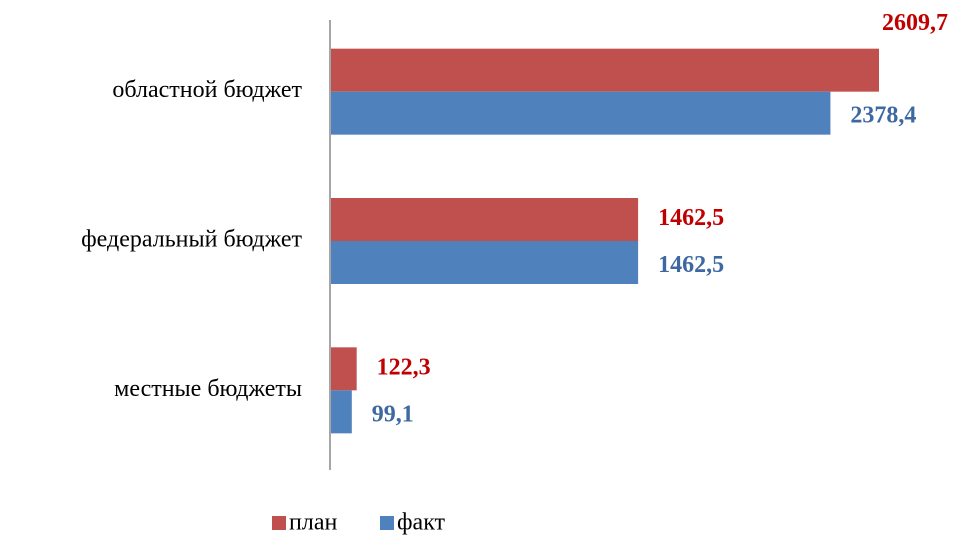  Describe the element at coordinates (208, 389) in the screenshot. I see `category-label: местные бюджеты` at that location.